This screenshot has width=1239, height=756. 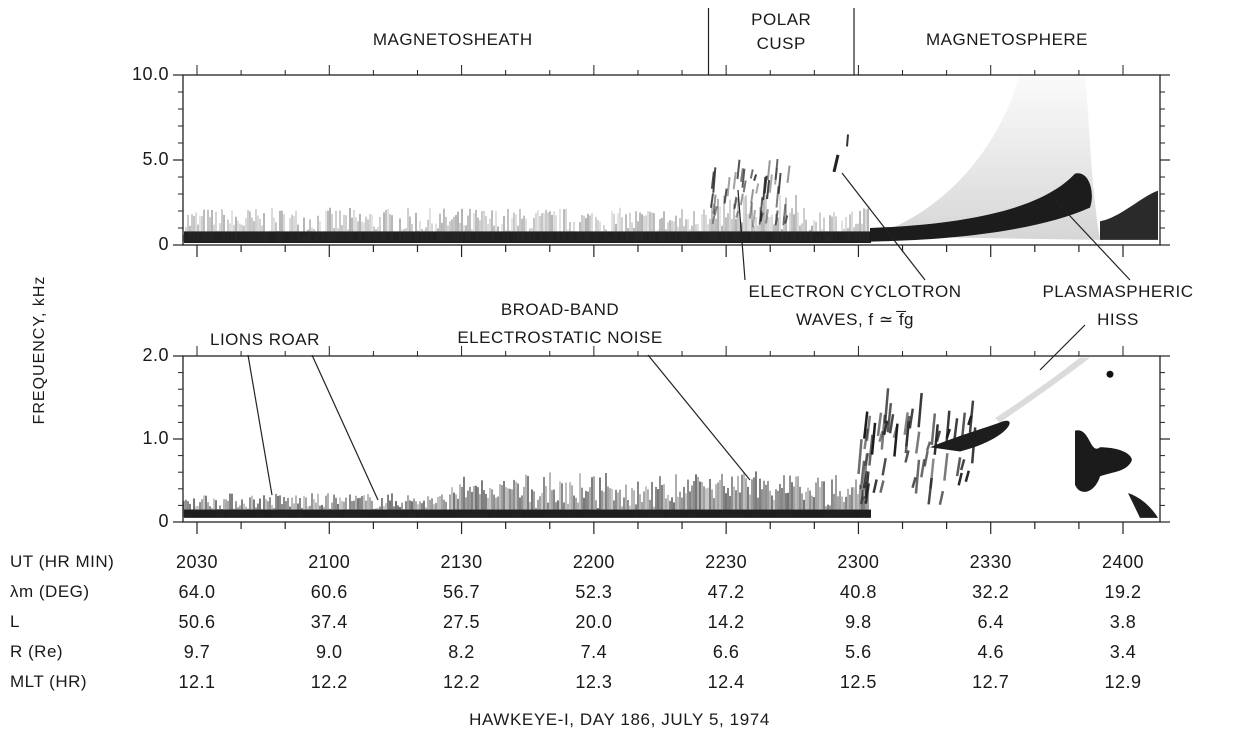 I want to click on axis-row-value: 8.2, so click(x=461, y=652).